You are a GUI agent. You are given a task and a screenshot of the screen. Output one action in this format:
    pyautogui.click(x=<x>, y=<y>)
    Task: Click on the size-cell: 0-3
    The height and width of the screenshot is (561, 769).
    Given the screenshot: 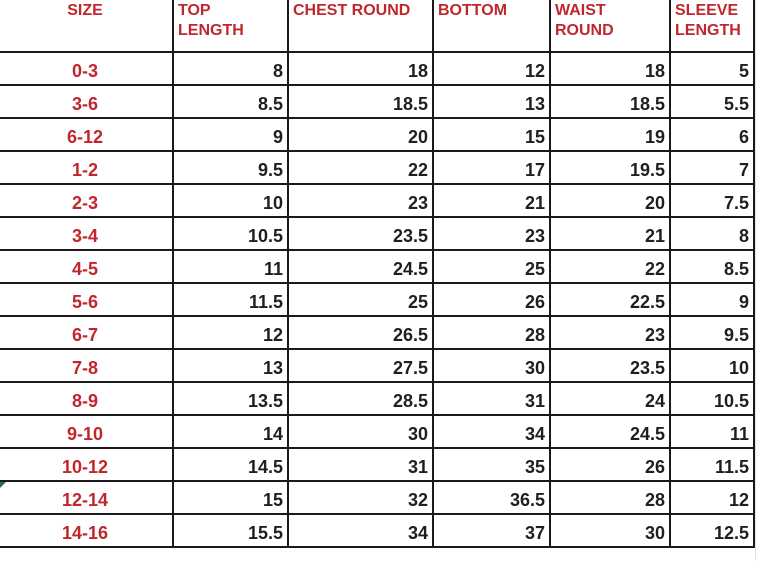 What is the action you would take?
    pyautogui.click(x=87, y=68)
    